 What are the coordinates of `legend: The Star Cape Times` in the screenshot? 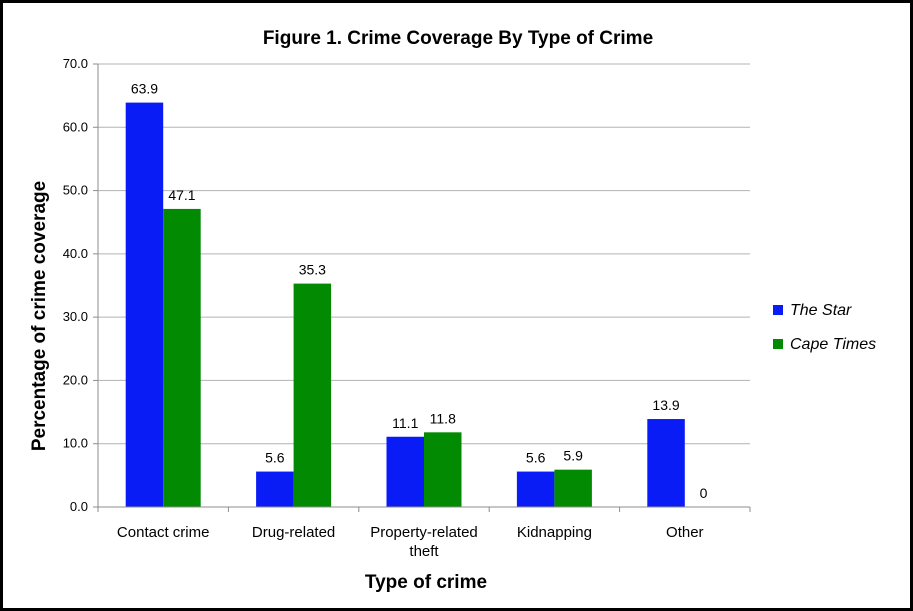 It's located at (824, 327).